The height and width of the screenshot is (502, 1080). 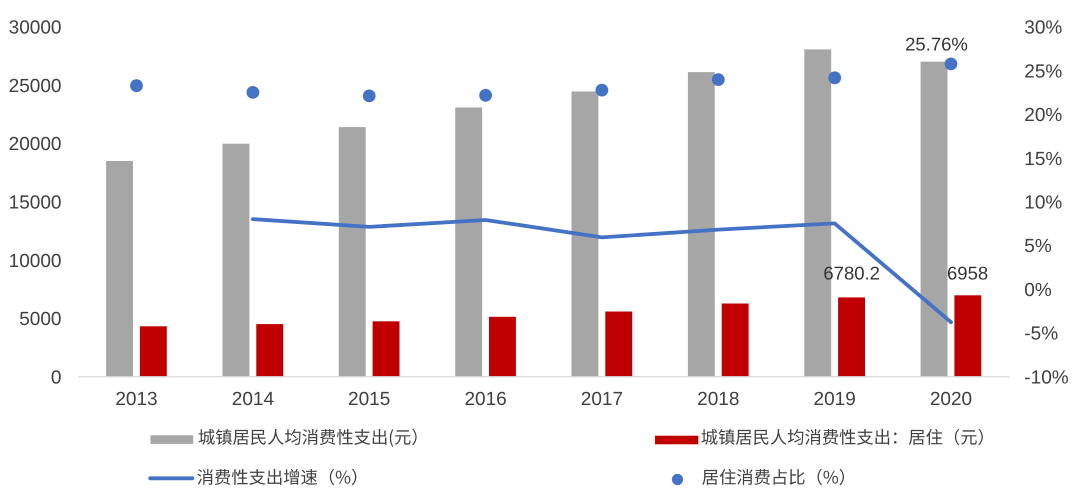 I want to click on svg-text: 2018, so click(x=718, y=399).